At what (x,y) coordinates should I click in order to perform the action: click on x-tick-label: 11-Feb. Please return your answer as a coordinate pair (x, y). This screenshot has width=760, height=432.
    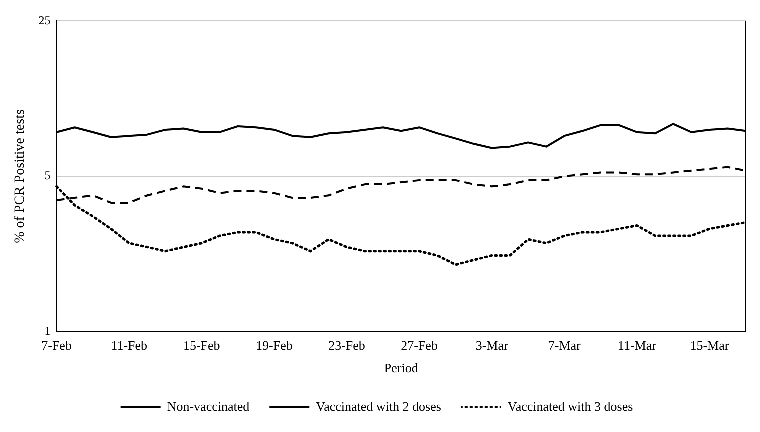
    Looking at the image, I should click on (129, 346).